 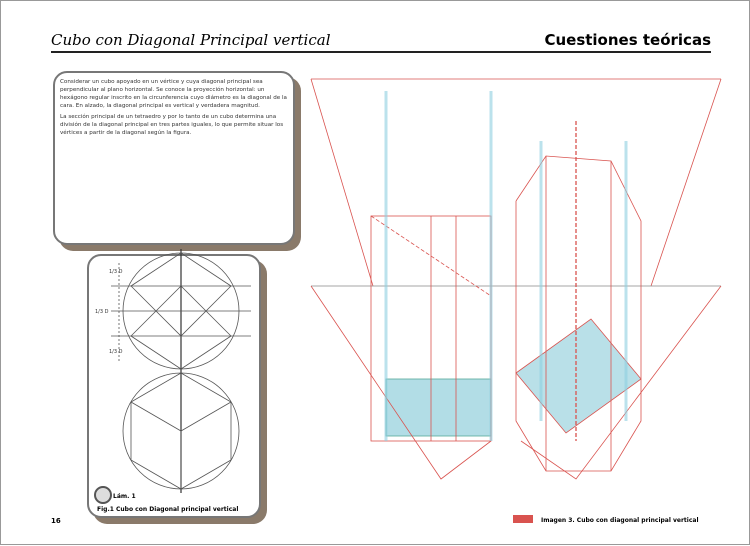 I want to click on figure-box, so click(x=174, y=386).